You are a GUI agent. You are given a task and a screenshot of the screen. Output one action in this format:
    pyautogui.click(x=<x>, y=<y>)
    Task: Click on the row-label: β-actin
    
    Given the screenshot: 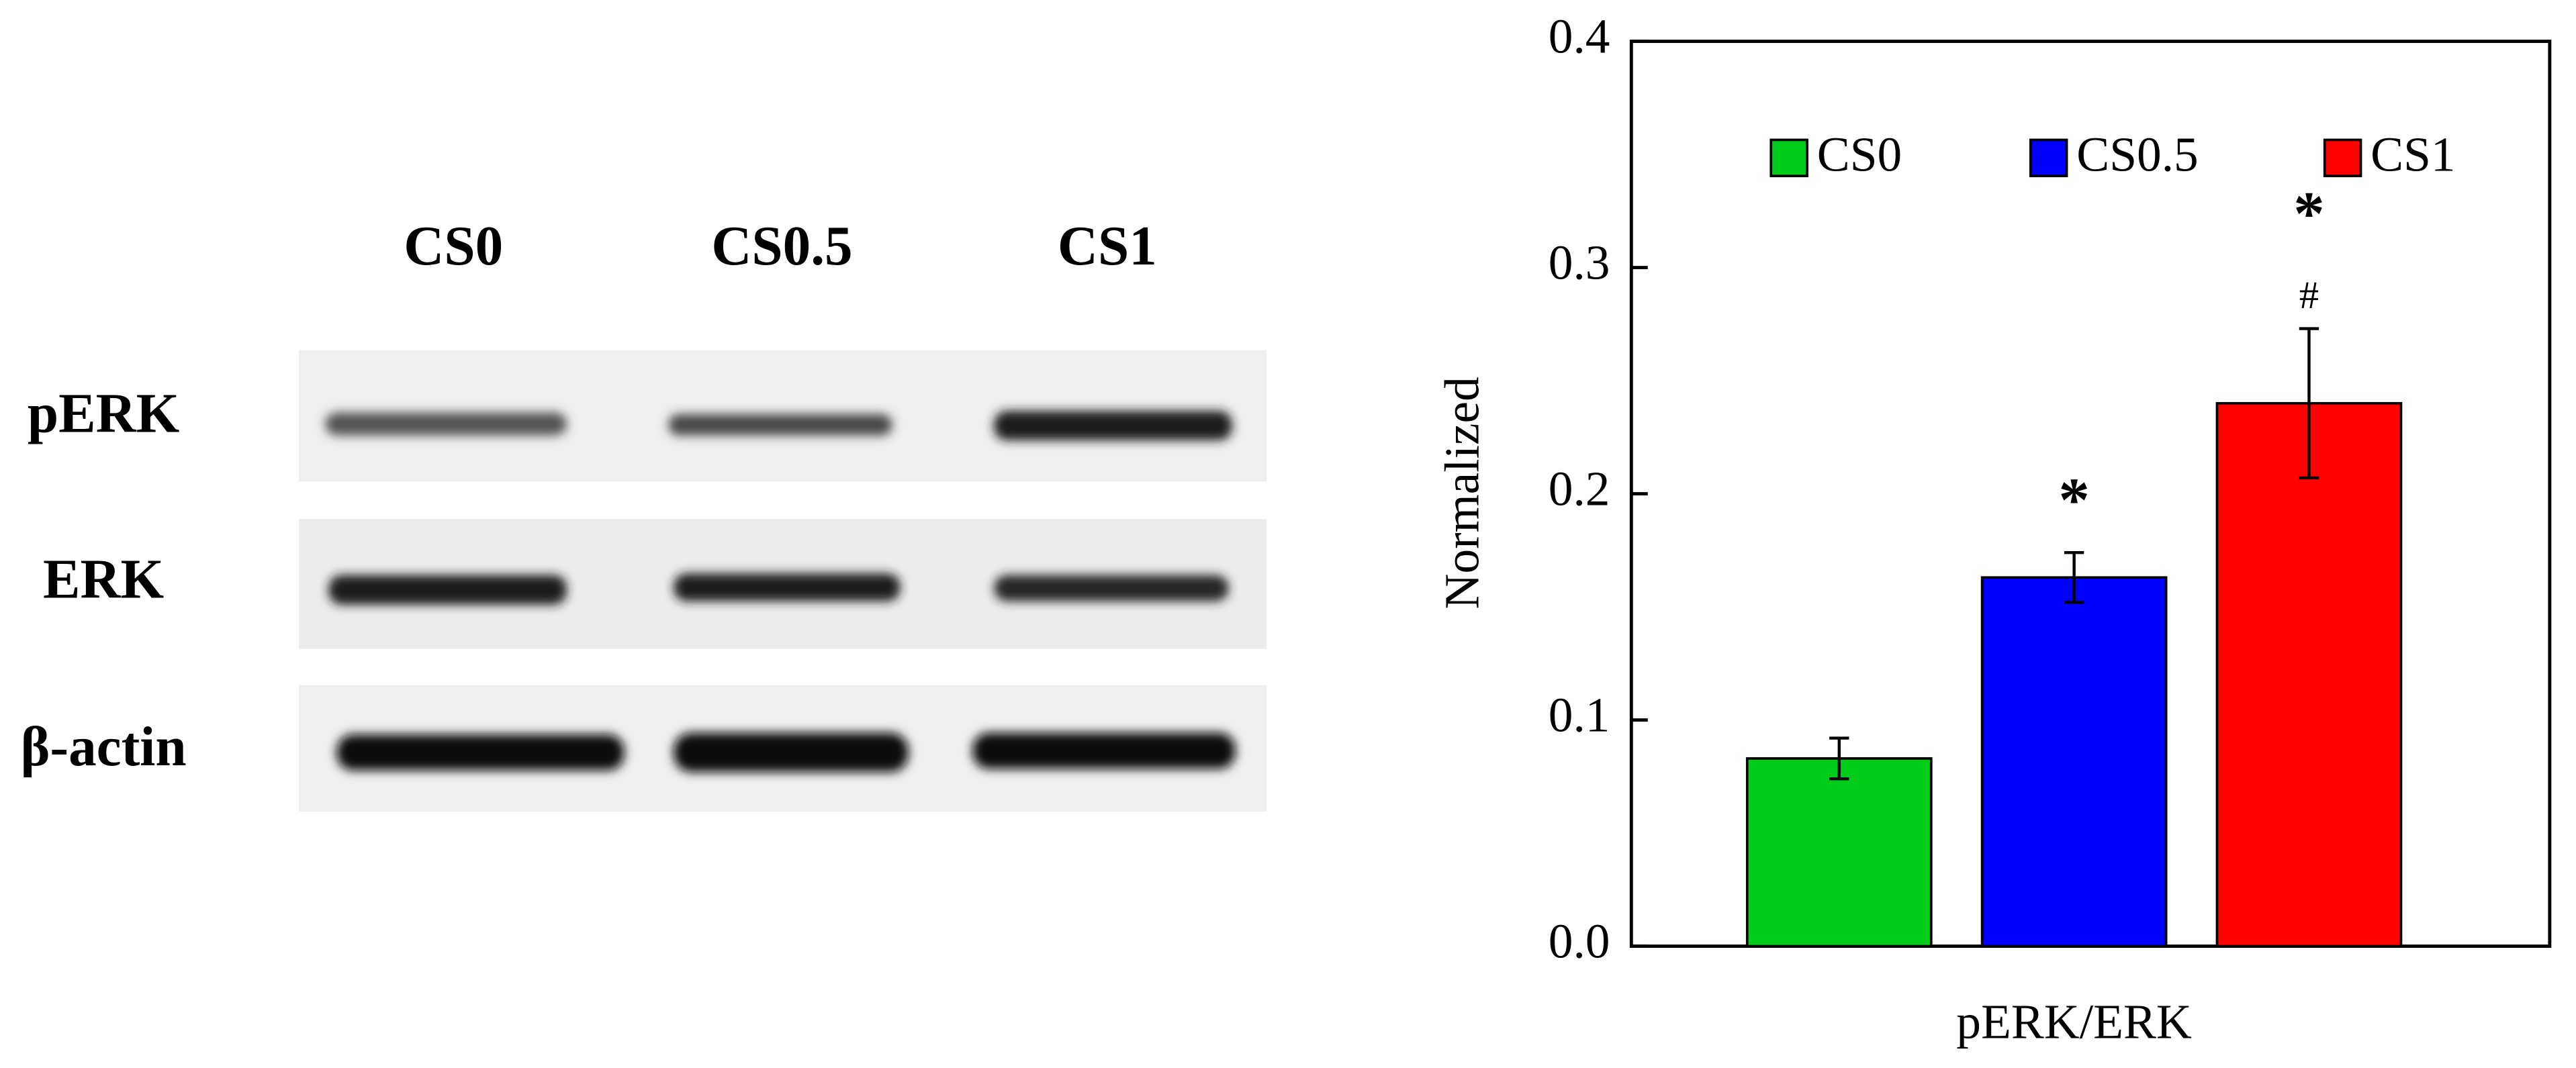 What is the action you would take?
    pyautogui.click(x=104, y=746)
    